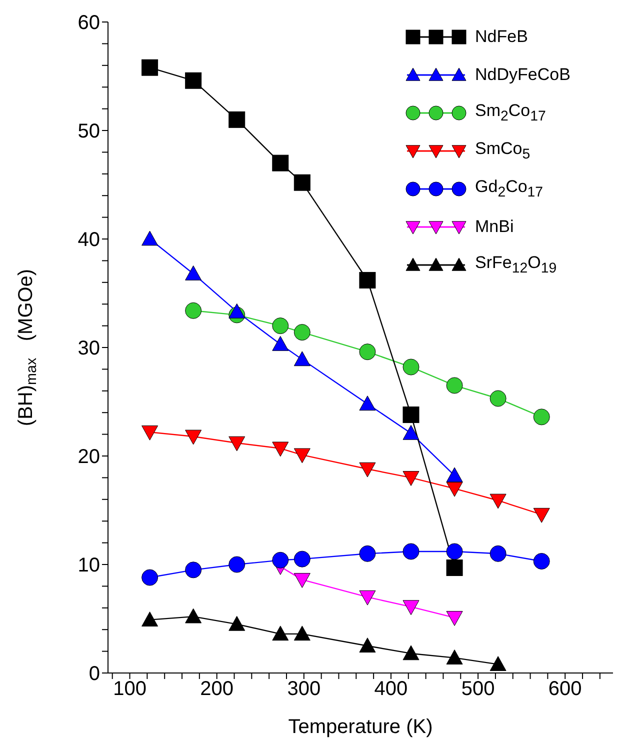 This screenshot has width=617, height=753. I want to click on legend-label: NdDyFeCoB, so click(522, 75).